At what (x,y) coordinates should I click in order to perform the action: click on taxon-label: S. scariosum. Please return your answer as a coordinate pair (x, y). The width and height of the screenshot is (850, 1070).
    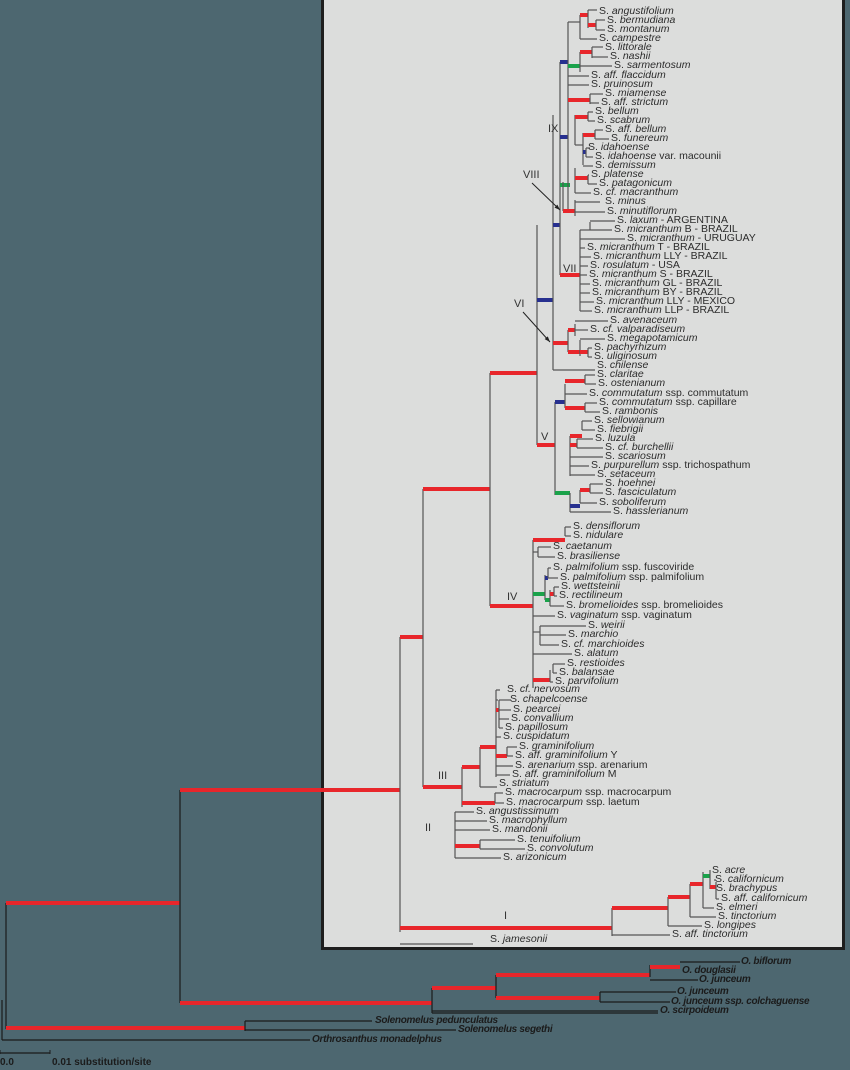
    Looking at the image, I should click on (635, 456).